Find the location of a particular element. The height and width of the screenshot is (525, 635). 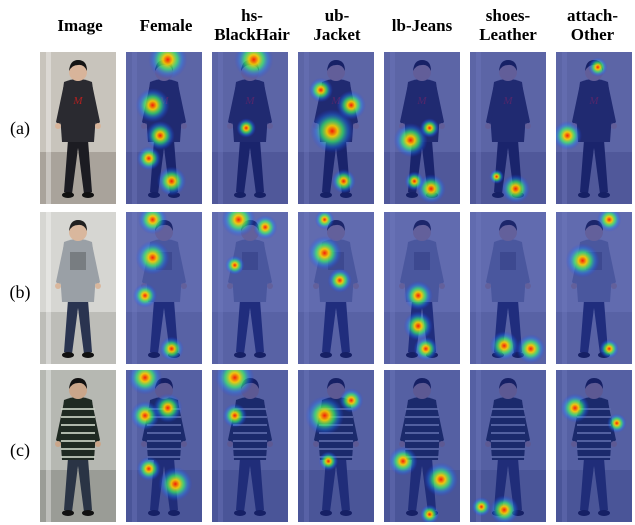

tile-a-ub-jacket: M is located at coordinates (336, 128).